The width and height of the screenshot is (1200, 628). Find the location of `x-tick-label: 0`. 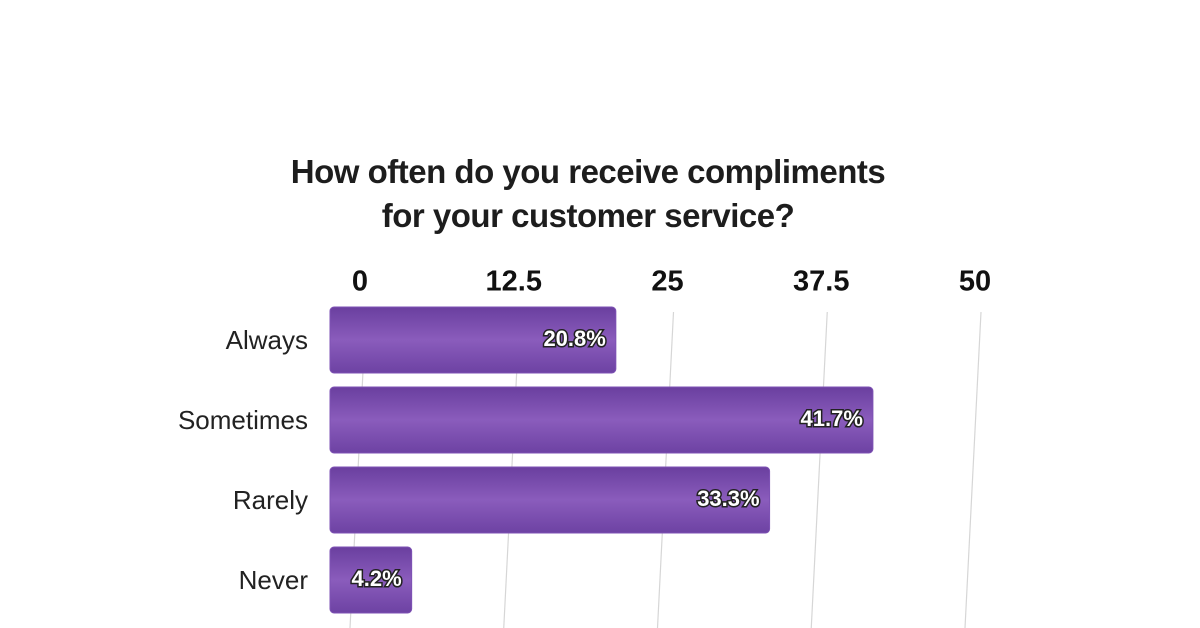

x-tick-label: 0 is located at coordinates (360, 282).